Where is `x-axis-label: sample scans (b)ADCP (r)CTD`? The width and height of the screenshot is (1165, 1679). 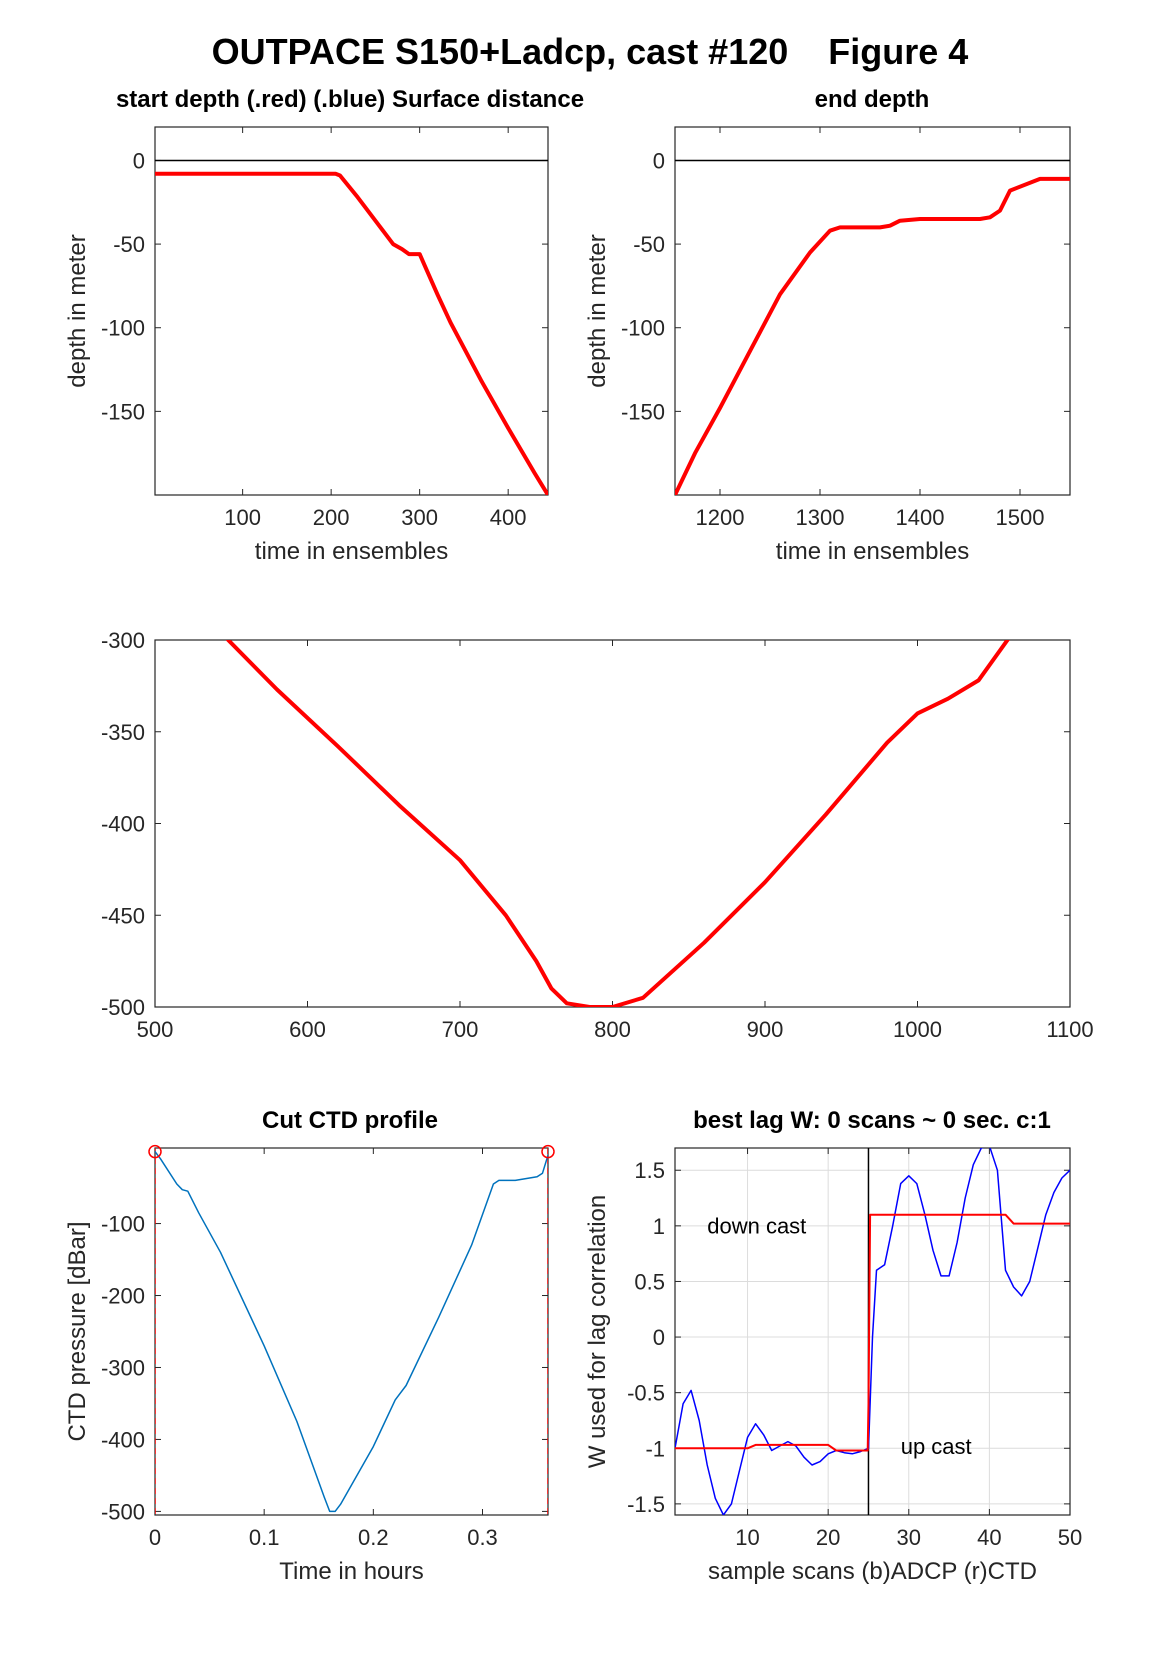
x-axis-label: sample scans (b)ADCP (r)CTD is located at coordinates (872, 1571).